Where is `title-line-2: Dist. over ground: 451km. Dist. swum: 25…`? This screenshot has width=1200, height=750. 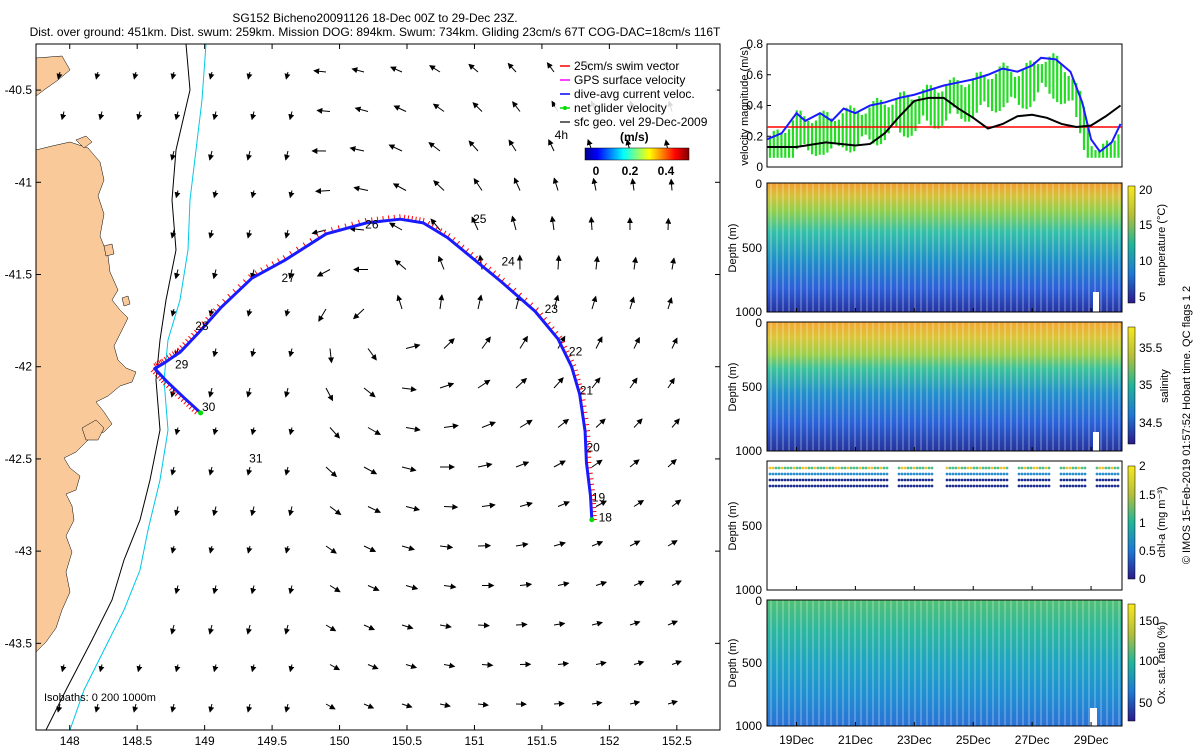 title-line-2: Dist. over ground: 451km. Dist. swum: 25… is located at coordinates (375, 32).